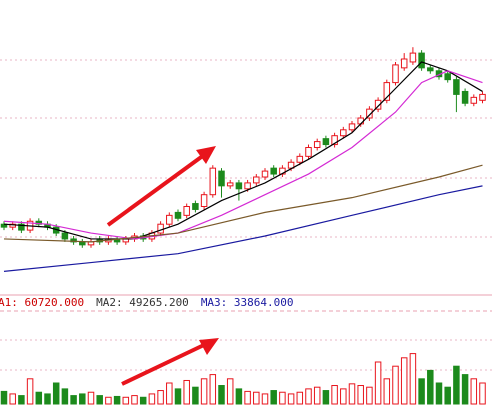 The width and height of the screenshot is (492, 406). I want to click on arrows, so click(162, 266).